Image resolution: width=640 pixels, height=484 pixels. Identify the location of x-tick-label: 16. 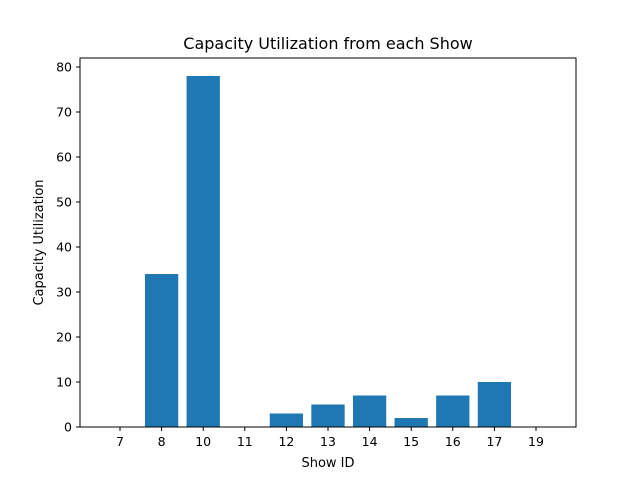
(453, 441).